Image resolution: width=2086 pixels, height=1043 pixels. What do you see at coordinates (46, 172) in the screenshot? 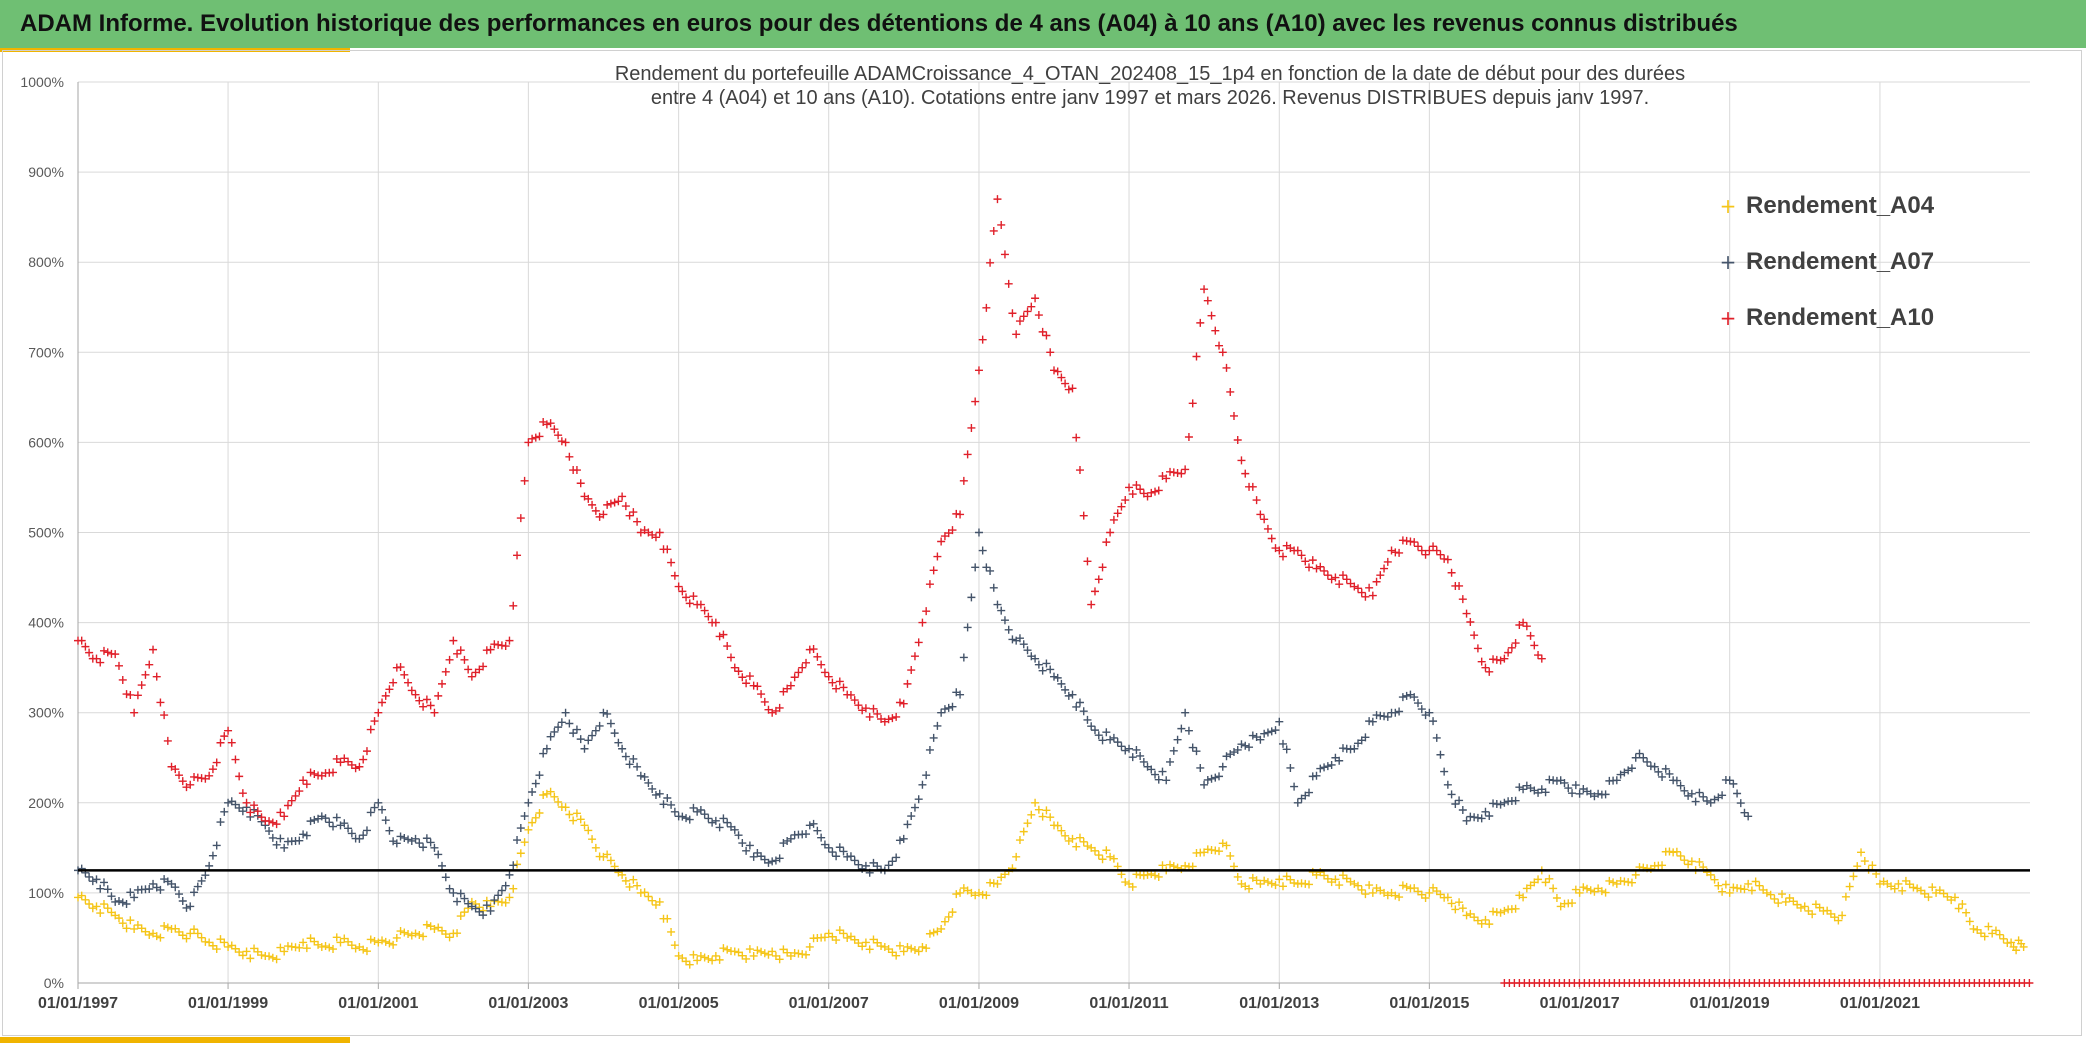
I see `y-tick-label: 900%` at bounding box center [46, 172].